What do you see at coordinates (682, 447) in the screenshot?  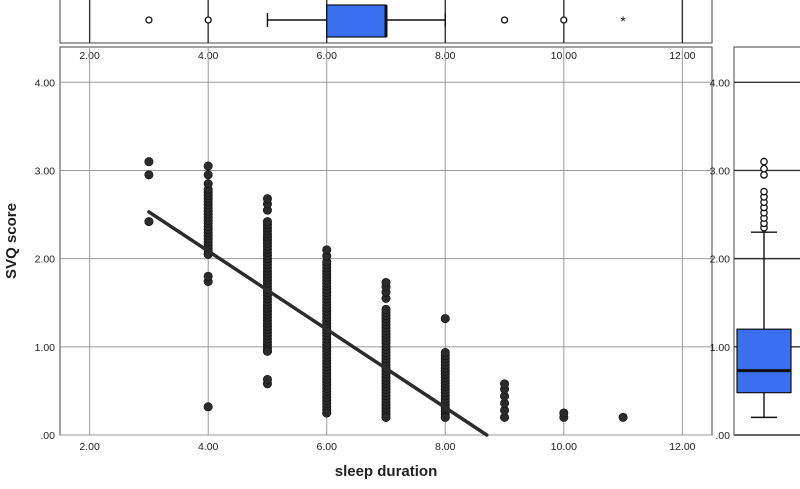 I see `x-tick-label: 12.00` at bounding box center [682, 447].